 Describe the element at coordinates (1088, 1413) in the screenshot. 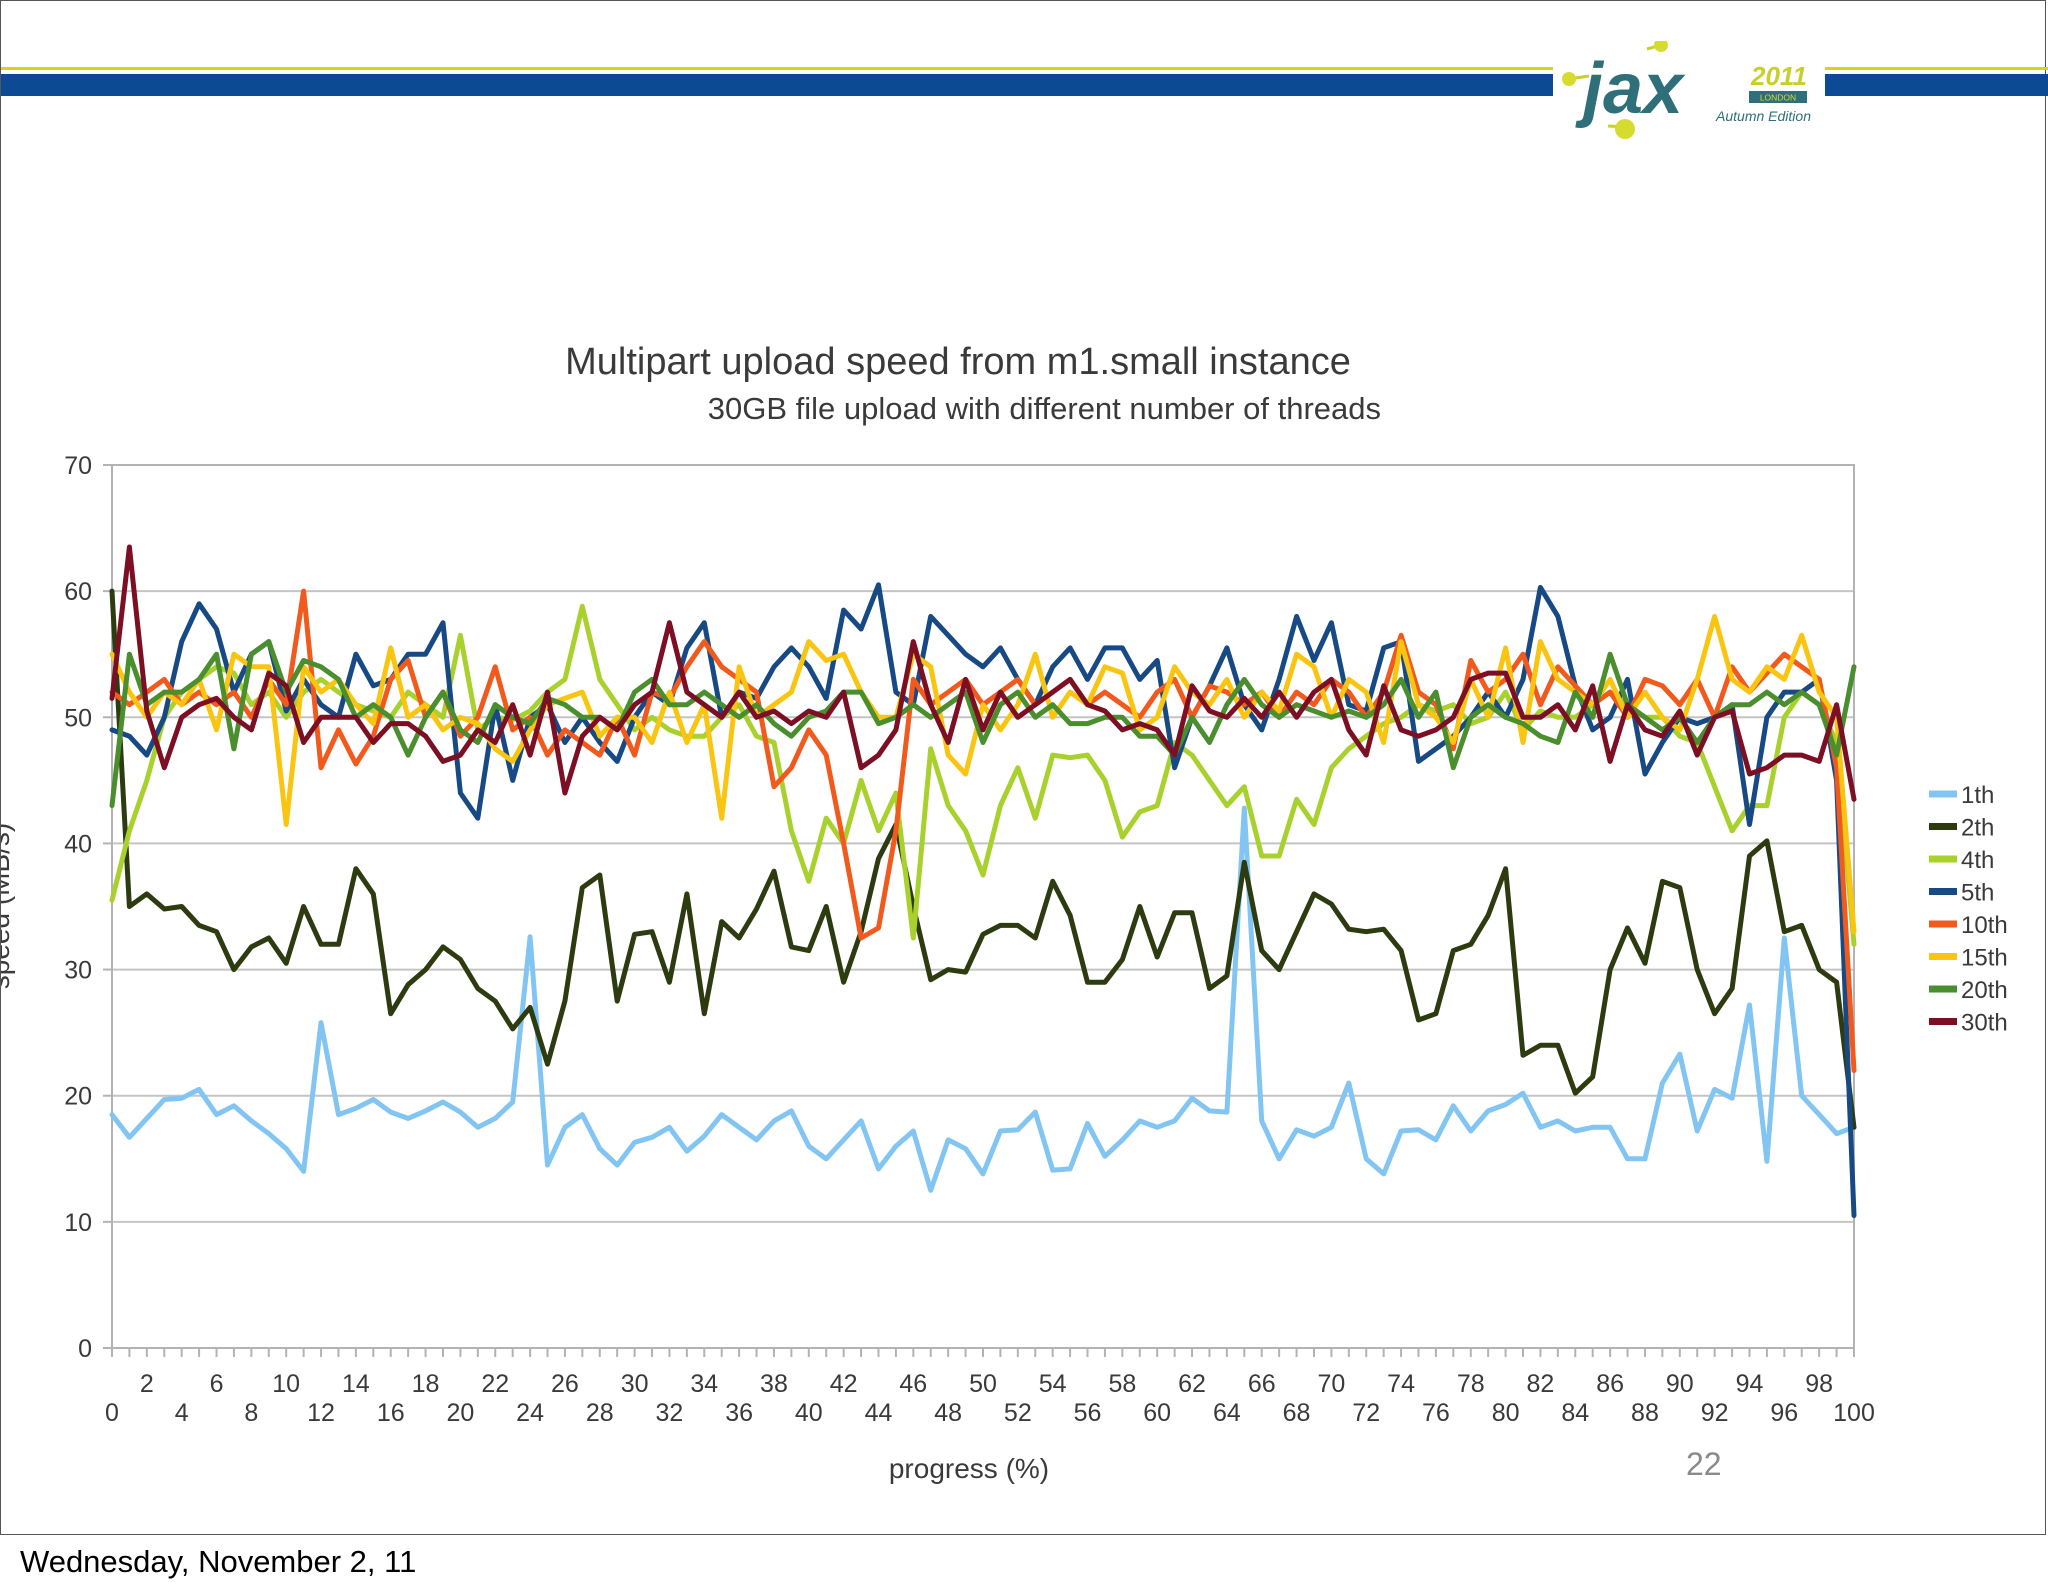

I see `x-tick-label: 56` at that location.